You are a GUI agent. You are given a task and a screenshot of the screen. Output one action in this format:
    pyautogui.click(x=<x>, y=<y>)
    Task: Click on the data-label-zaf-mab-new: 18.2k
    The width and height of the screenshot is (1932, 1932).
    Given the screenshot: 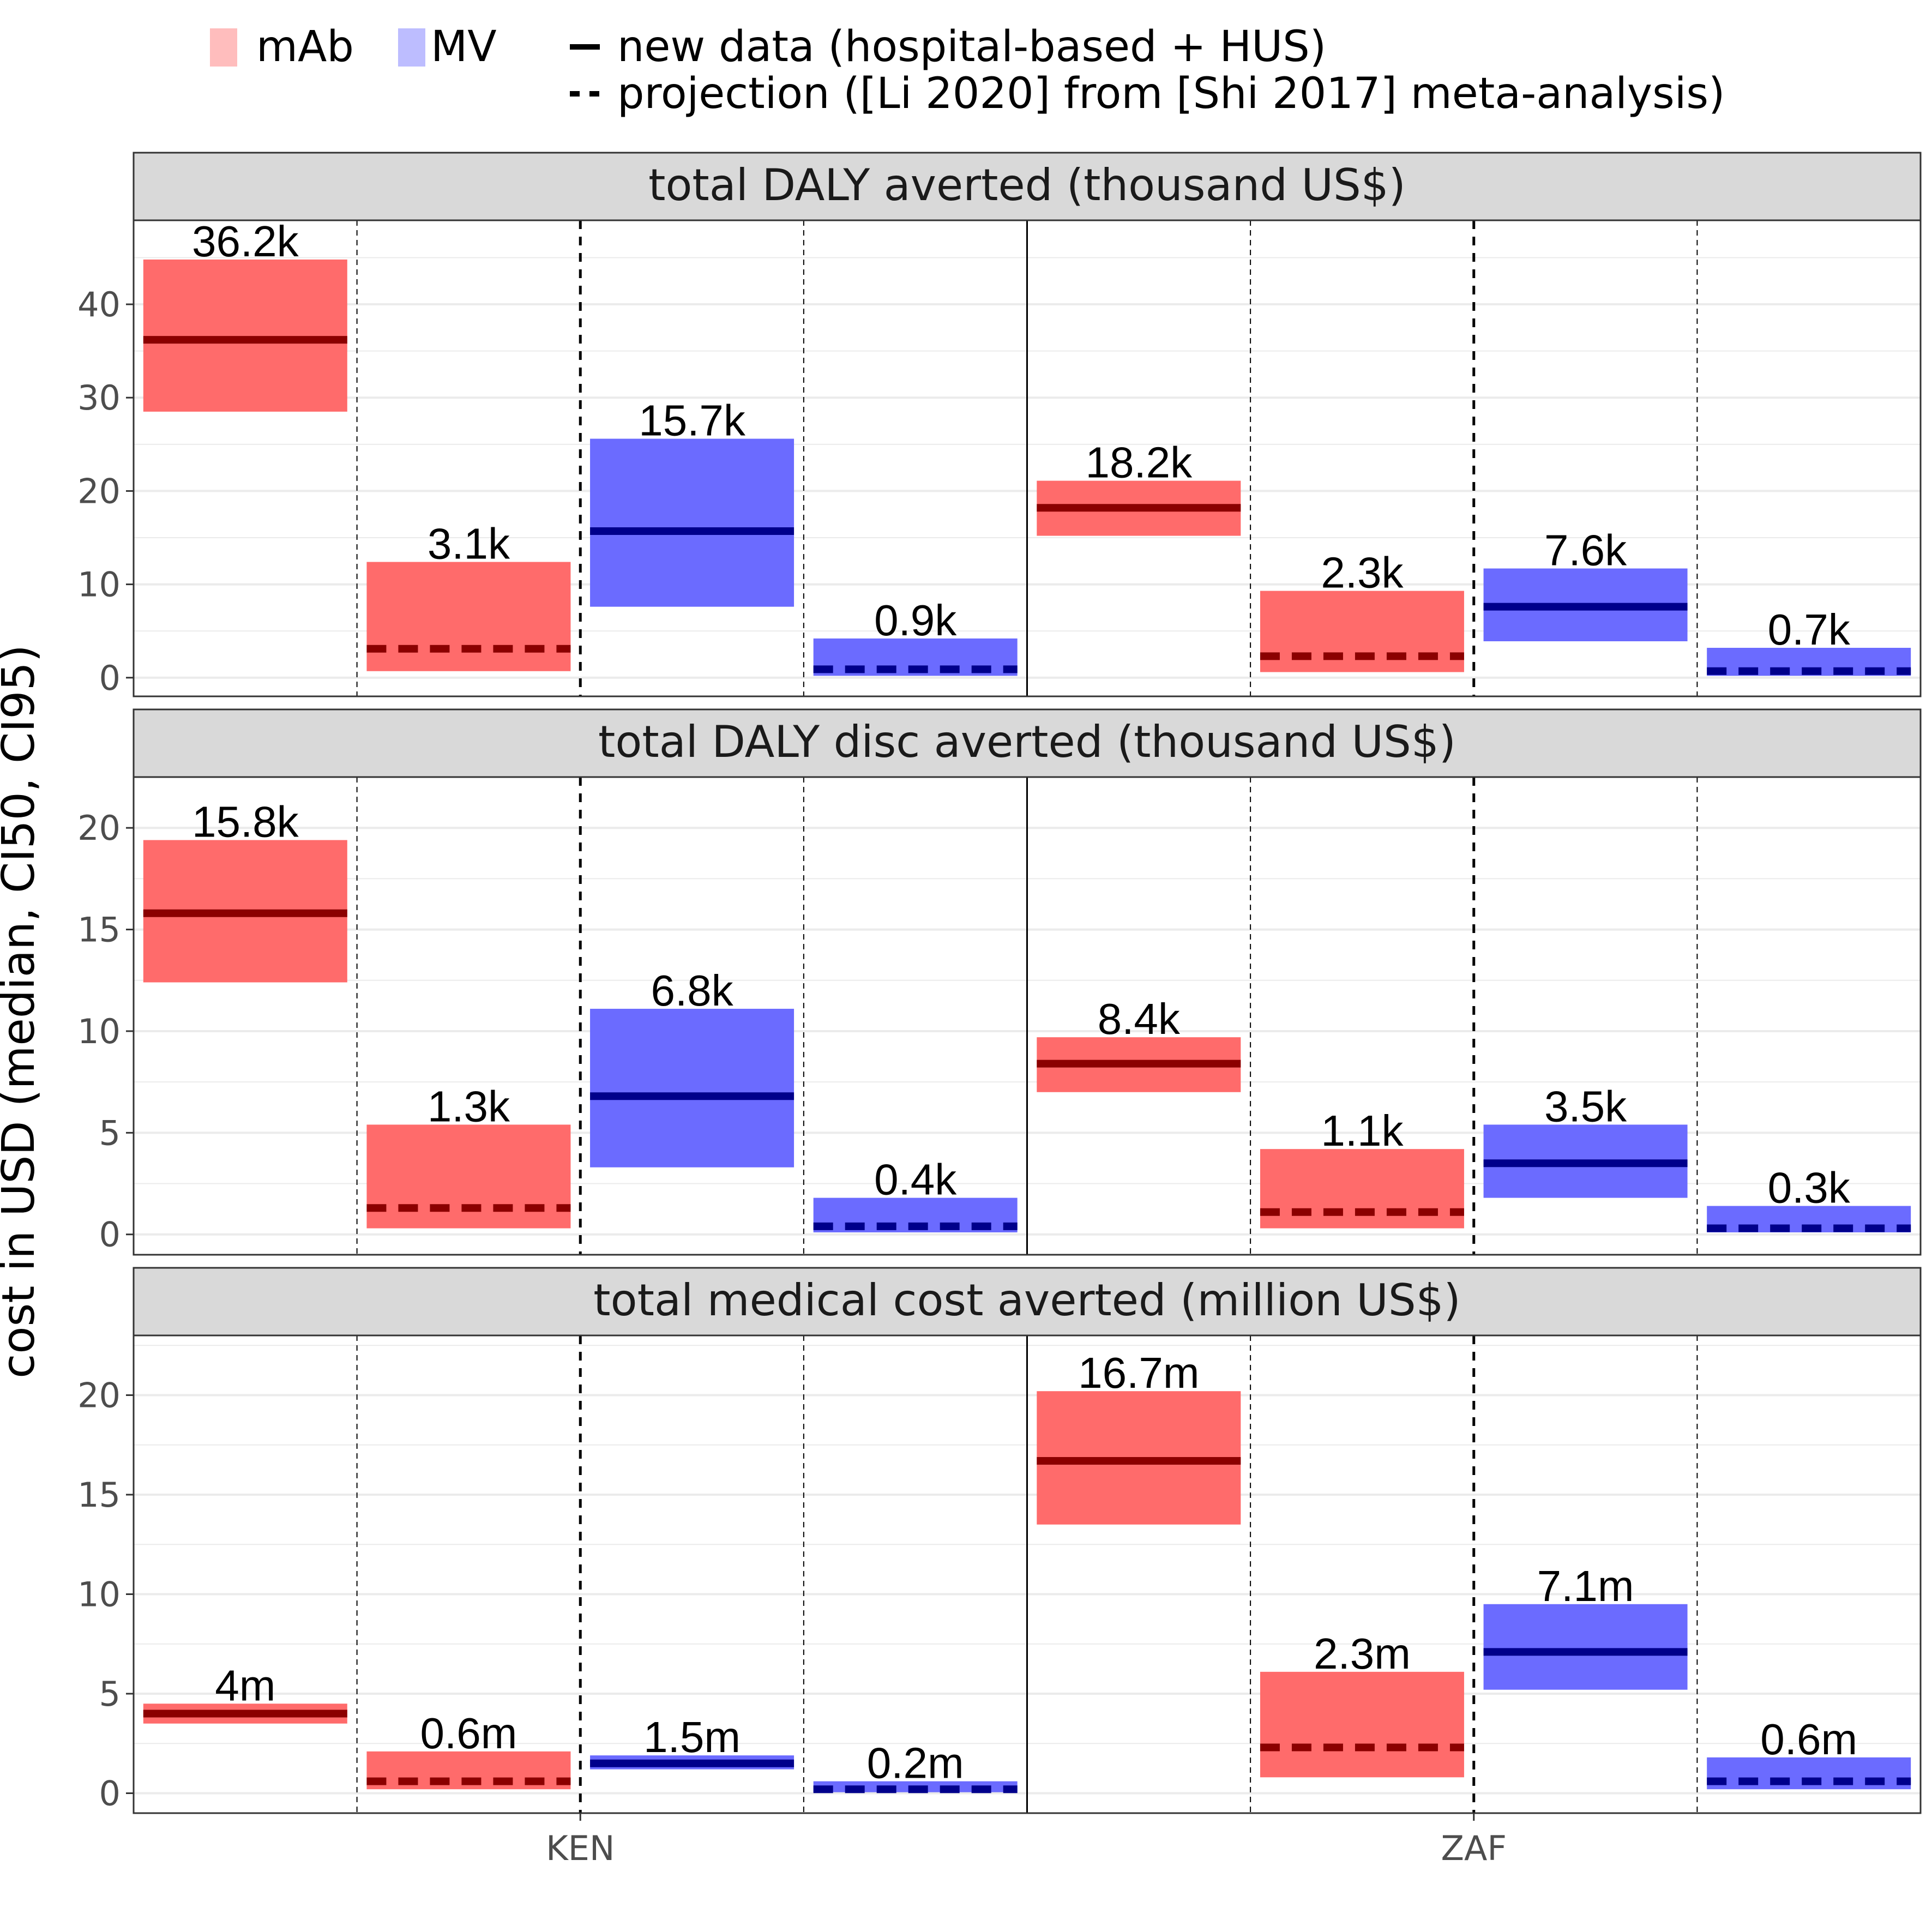 What is the action you would take?
    pyautogui.click(x=1139, y=462)
    